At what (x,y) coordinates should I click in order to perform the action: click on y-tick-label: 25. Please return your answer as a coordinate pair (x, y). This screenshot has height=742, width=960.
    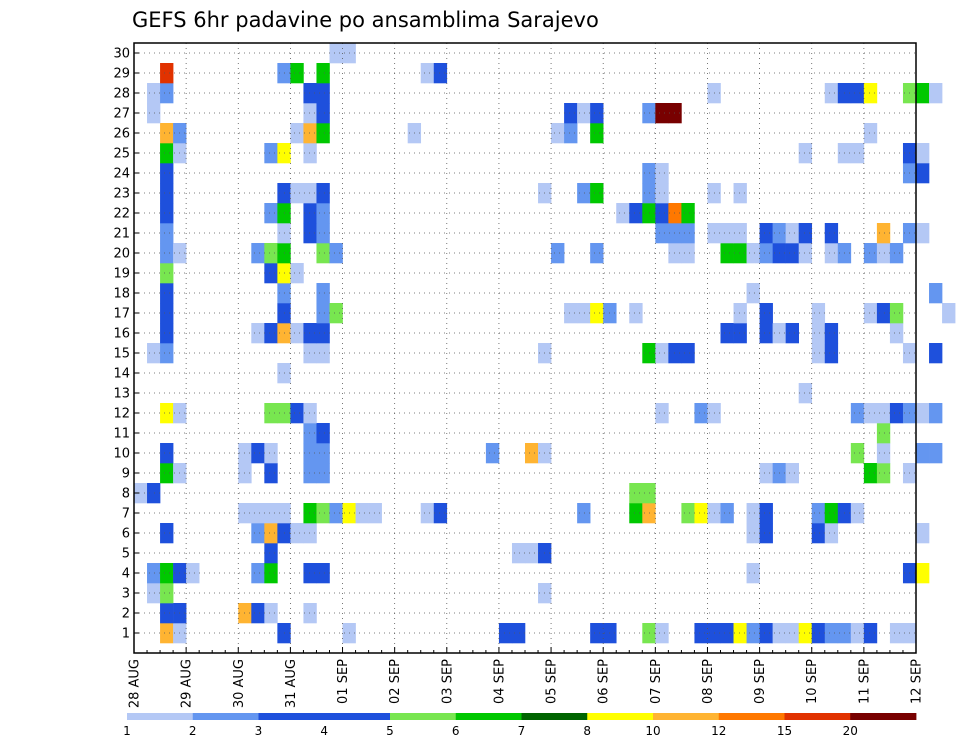
    Looking at the image, I should click on (121, 154).